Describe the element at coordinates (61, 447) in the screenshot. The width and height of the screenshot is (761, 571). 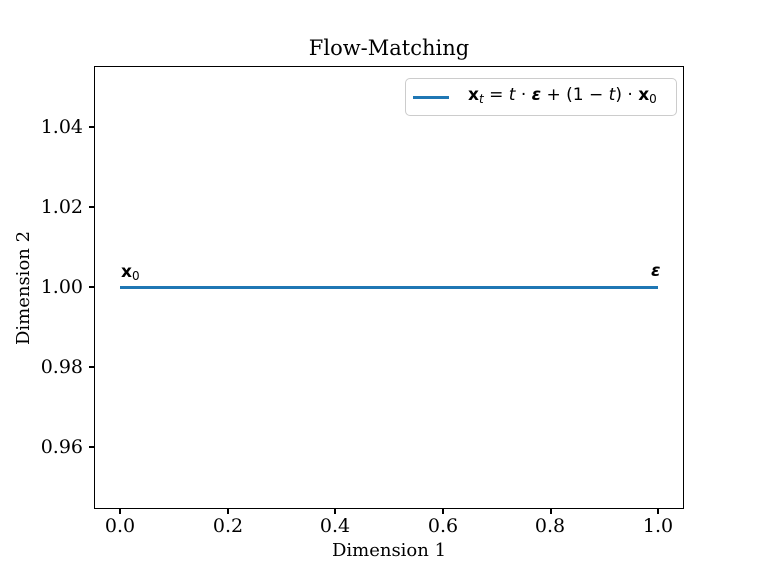
I see `y-tick-label: 0.96` at that location.